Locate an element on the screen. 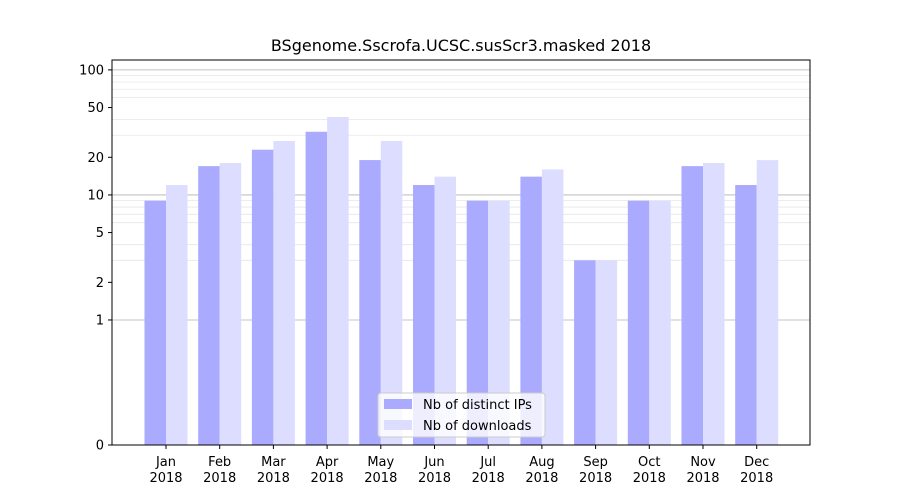 This screenshot has width=900, height=500. y-tick-label: 0 is located at coordinates (100, 446).